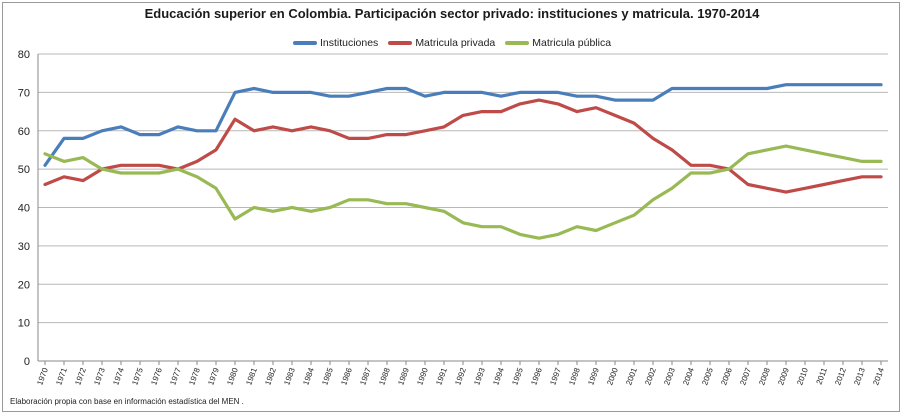  Describe the element at coordinates (346, 376) in the screenshot. I see `x-tick-label: 1986` at that location.